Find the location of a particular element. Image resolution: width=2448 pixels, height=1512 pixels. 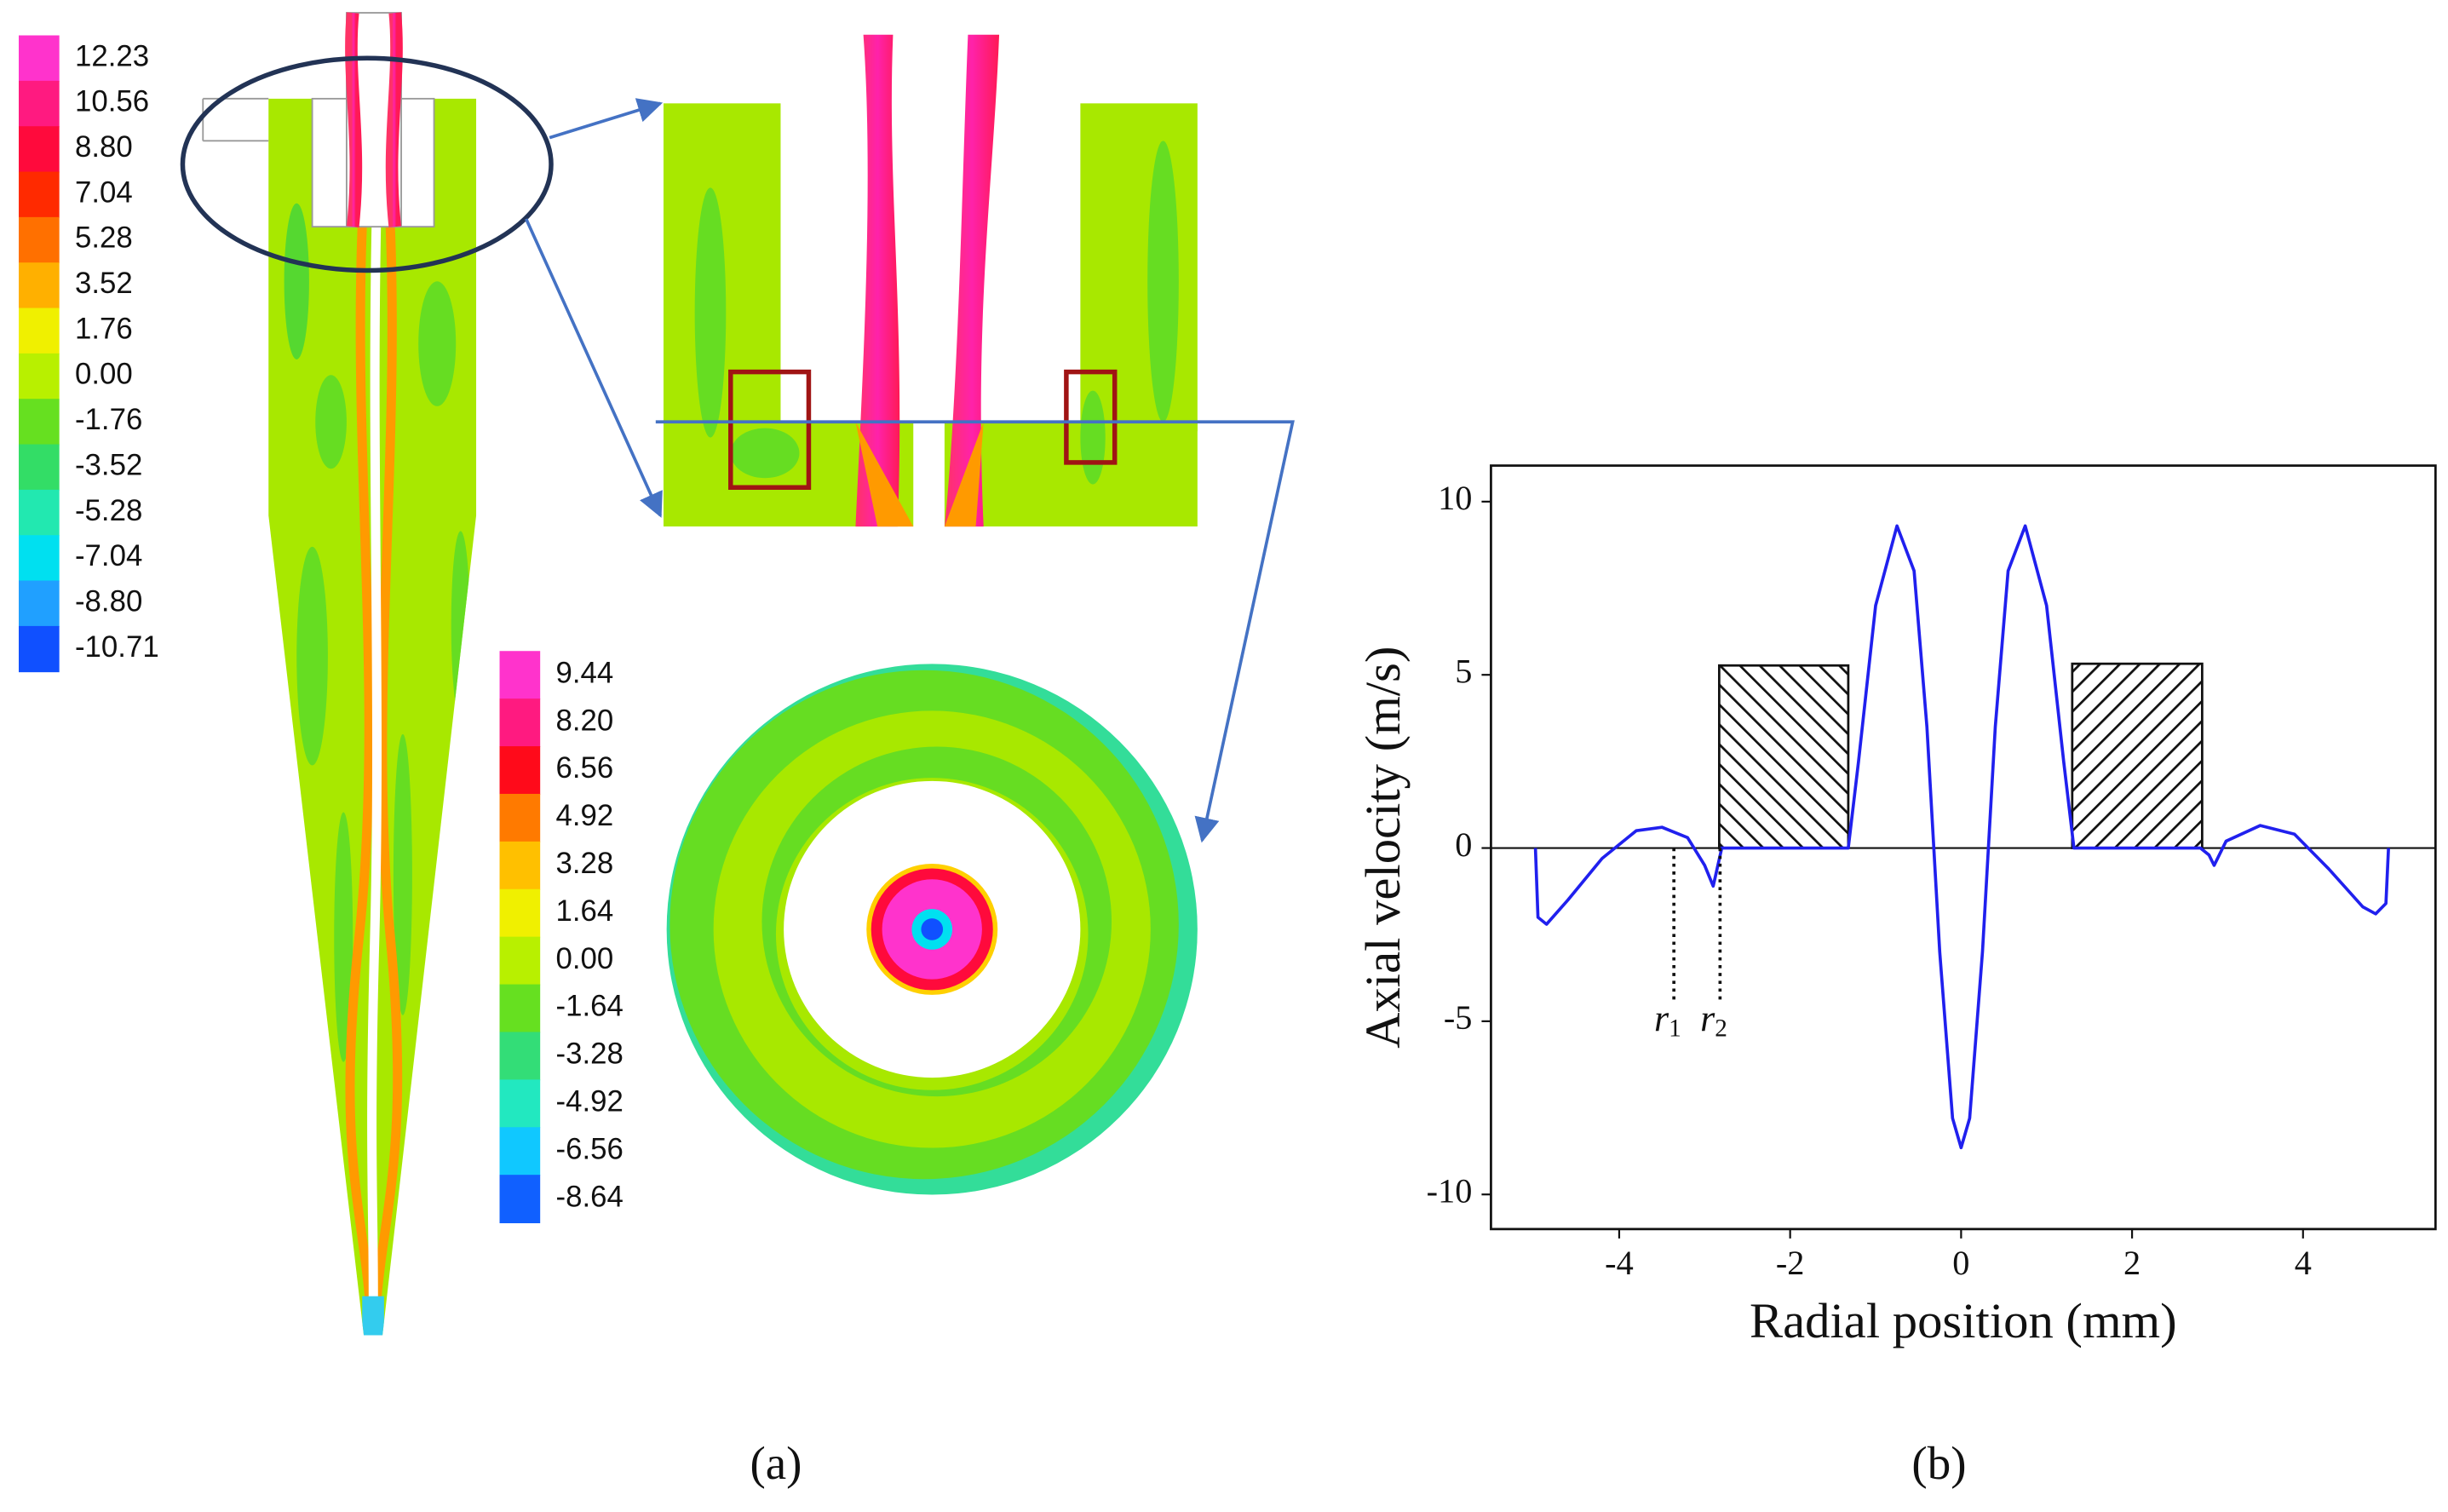

colorbar-label: 6.56 is located at coordinates (585, 768).